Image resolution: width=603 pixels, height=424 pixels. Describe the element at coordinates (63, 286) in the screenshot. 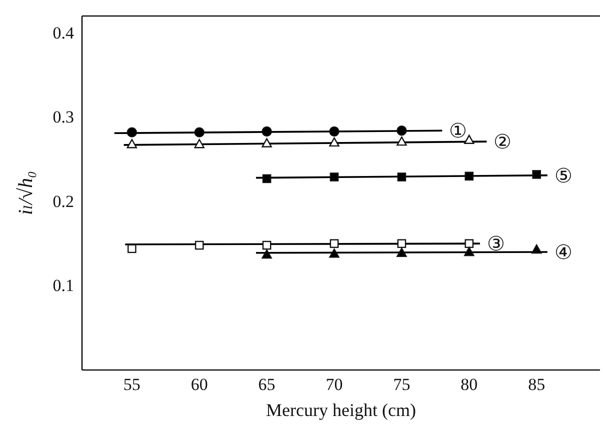

I see `y-tick-label: 0.1` at that location.